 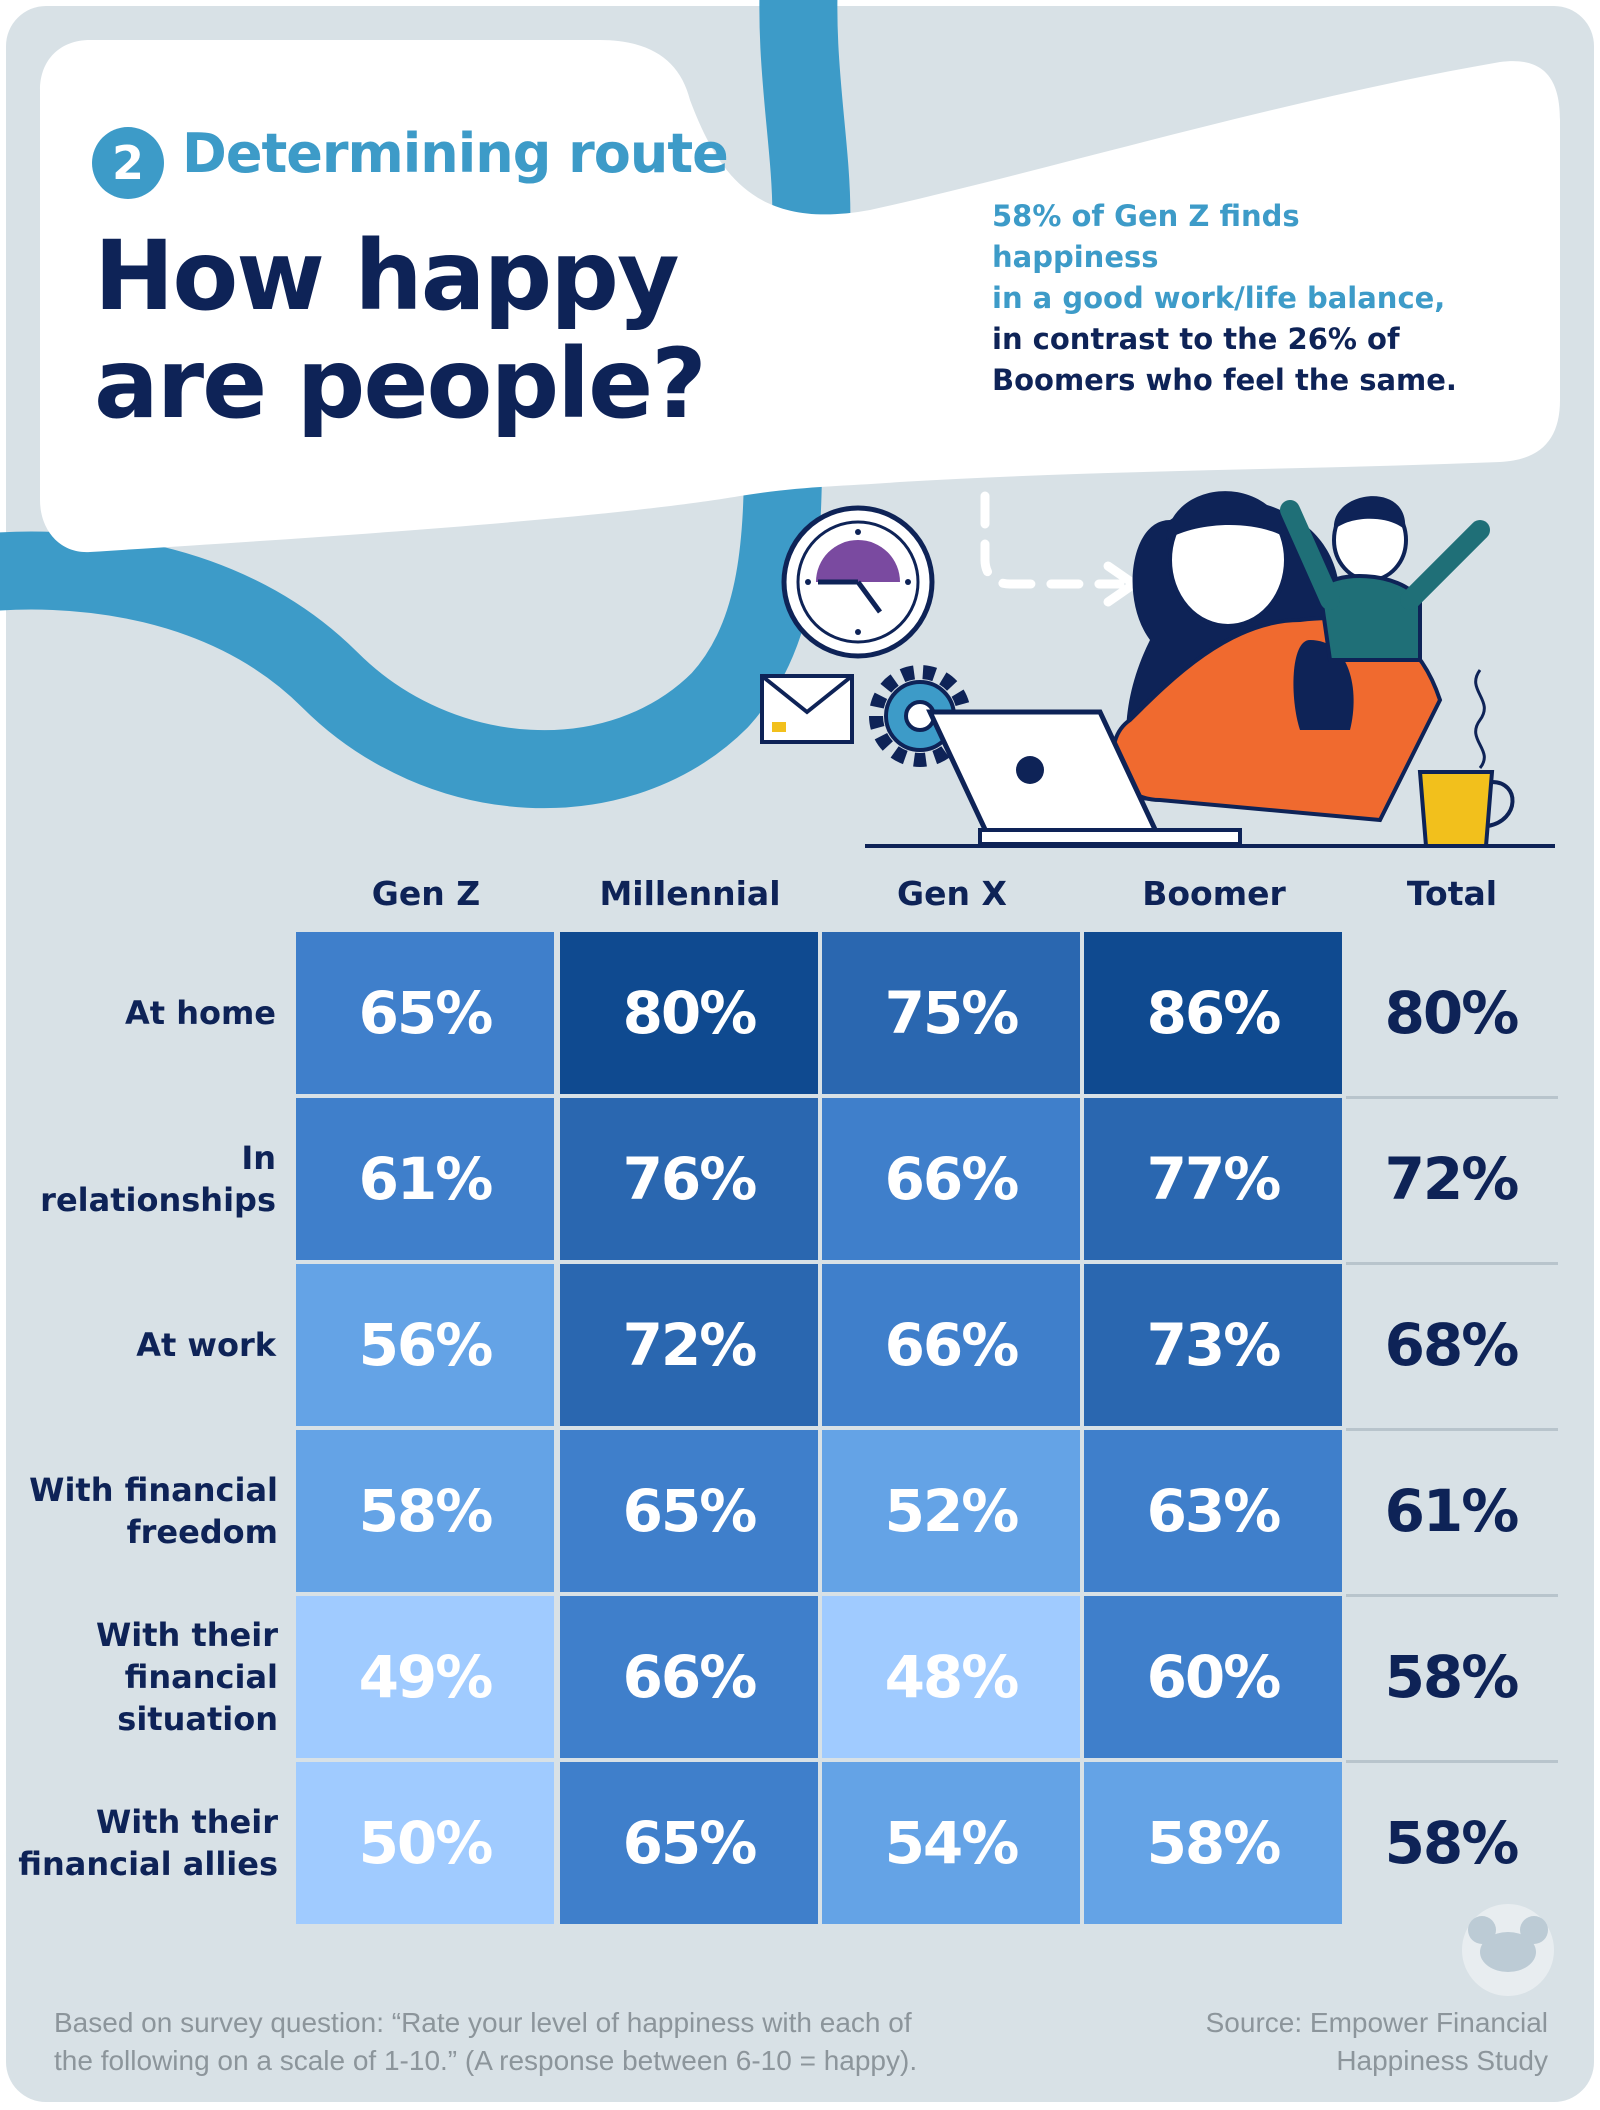 I want to click on table-cell: 72%, so click(x=689, y=1345).